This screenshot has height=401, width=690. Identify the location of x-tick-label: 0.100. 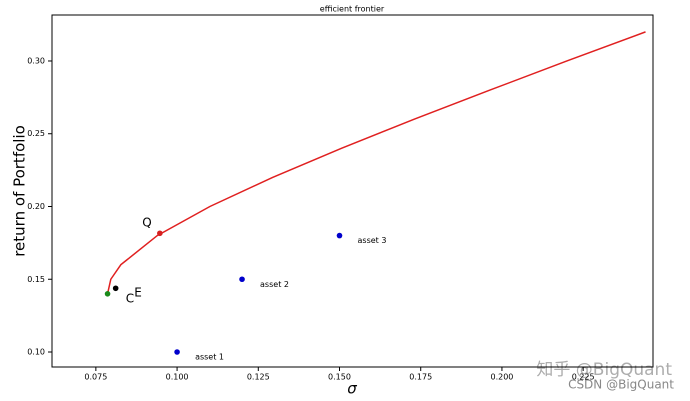
(177, 377).